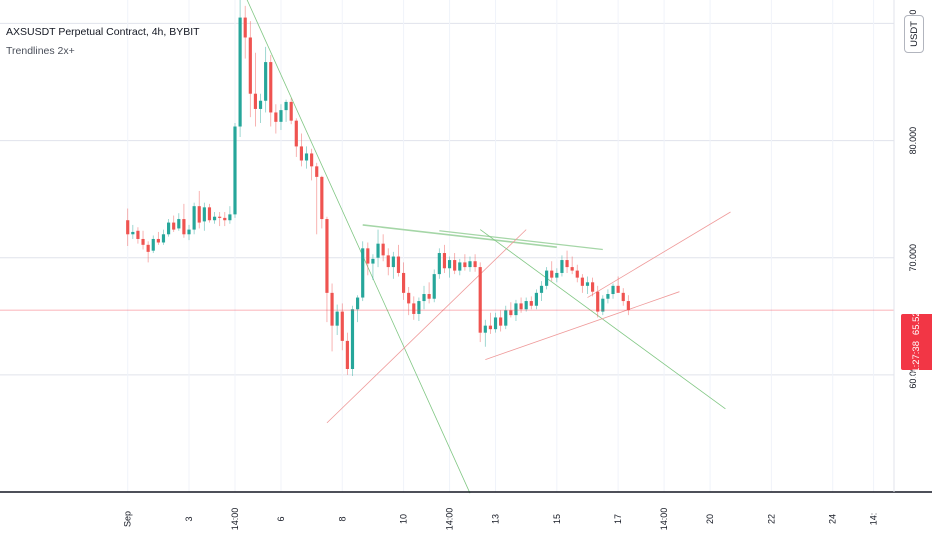  What do you see at coordinates (342, 518) in the screenshot?
I see `x-tick-label: 8` at bounding box center [342, 518].